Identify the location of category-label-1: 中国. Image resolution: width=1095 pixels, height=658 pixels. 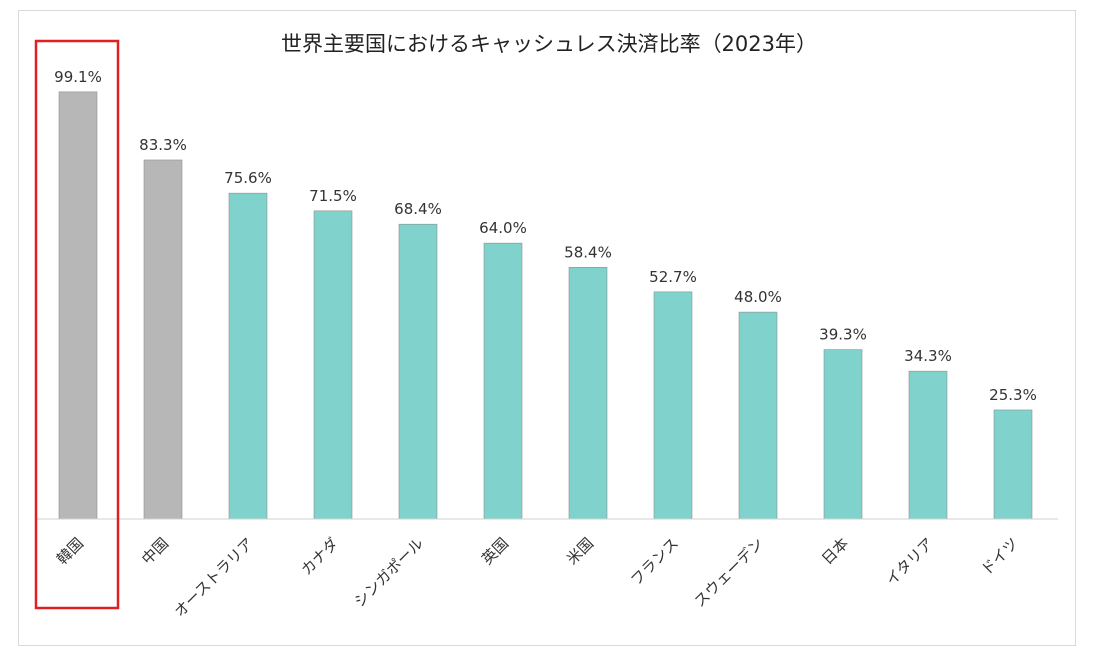
(155, 551).